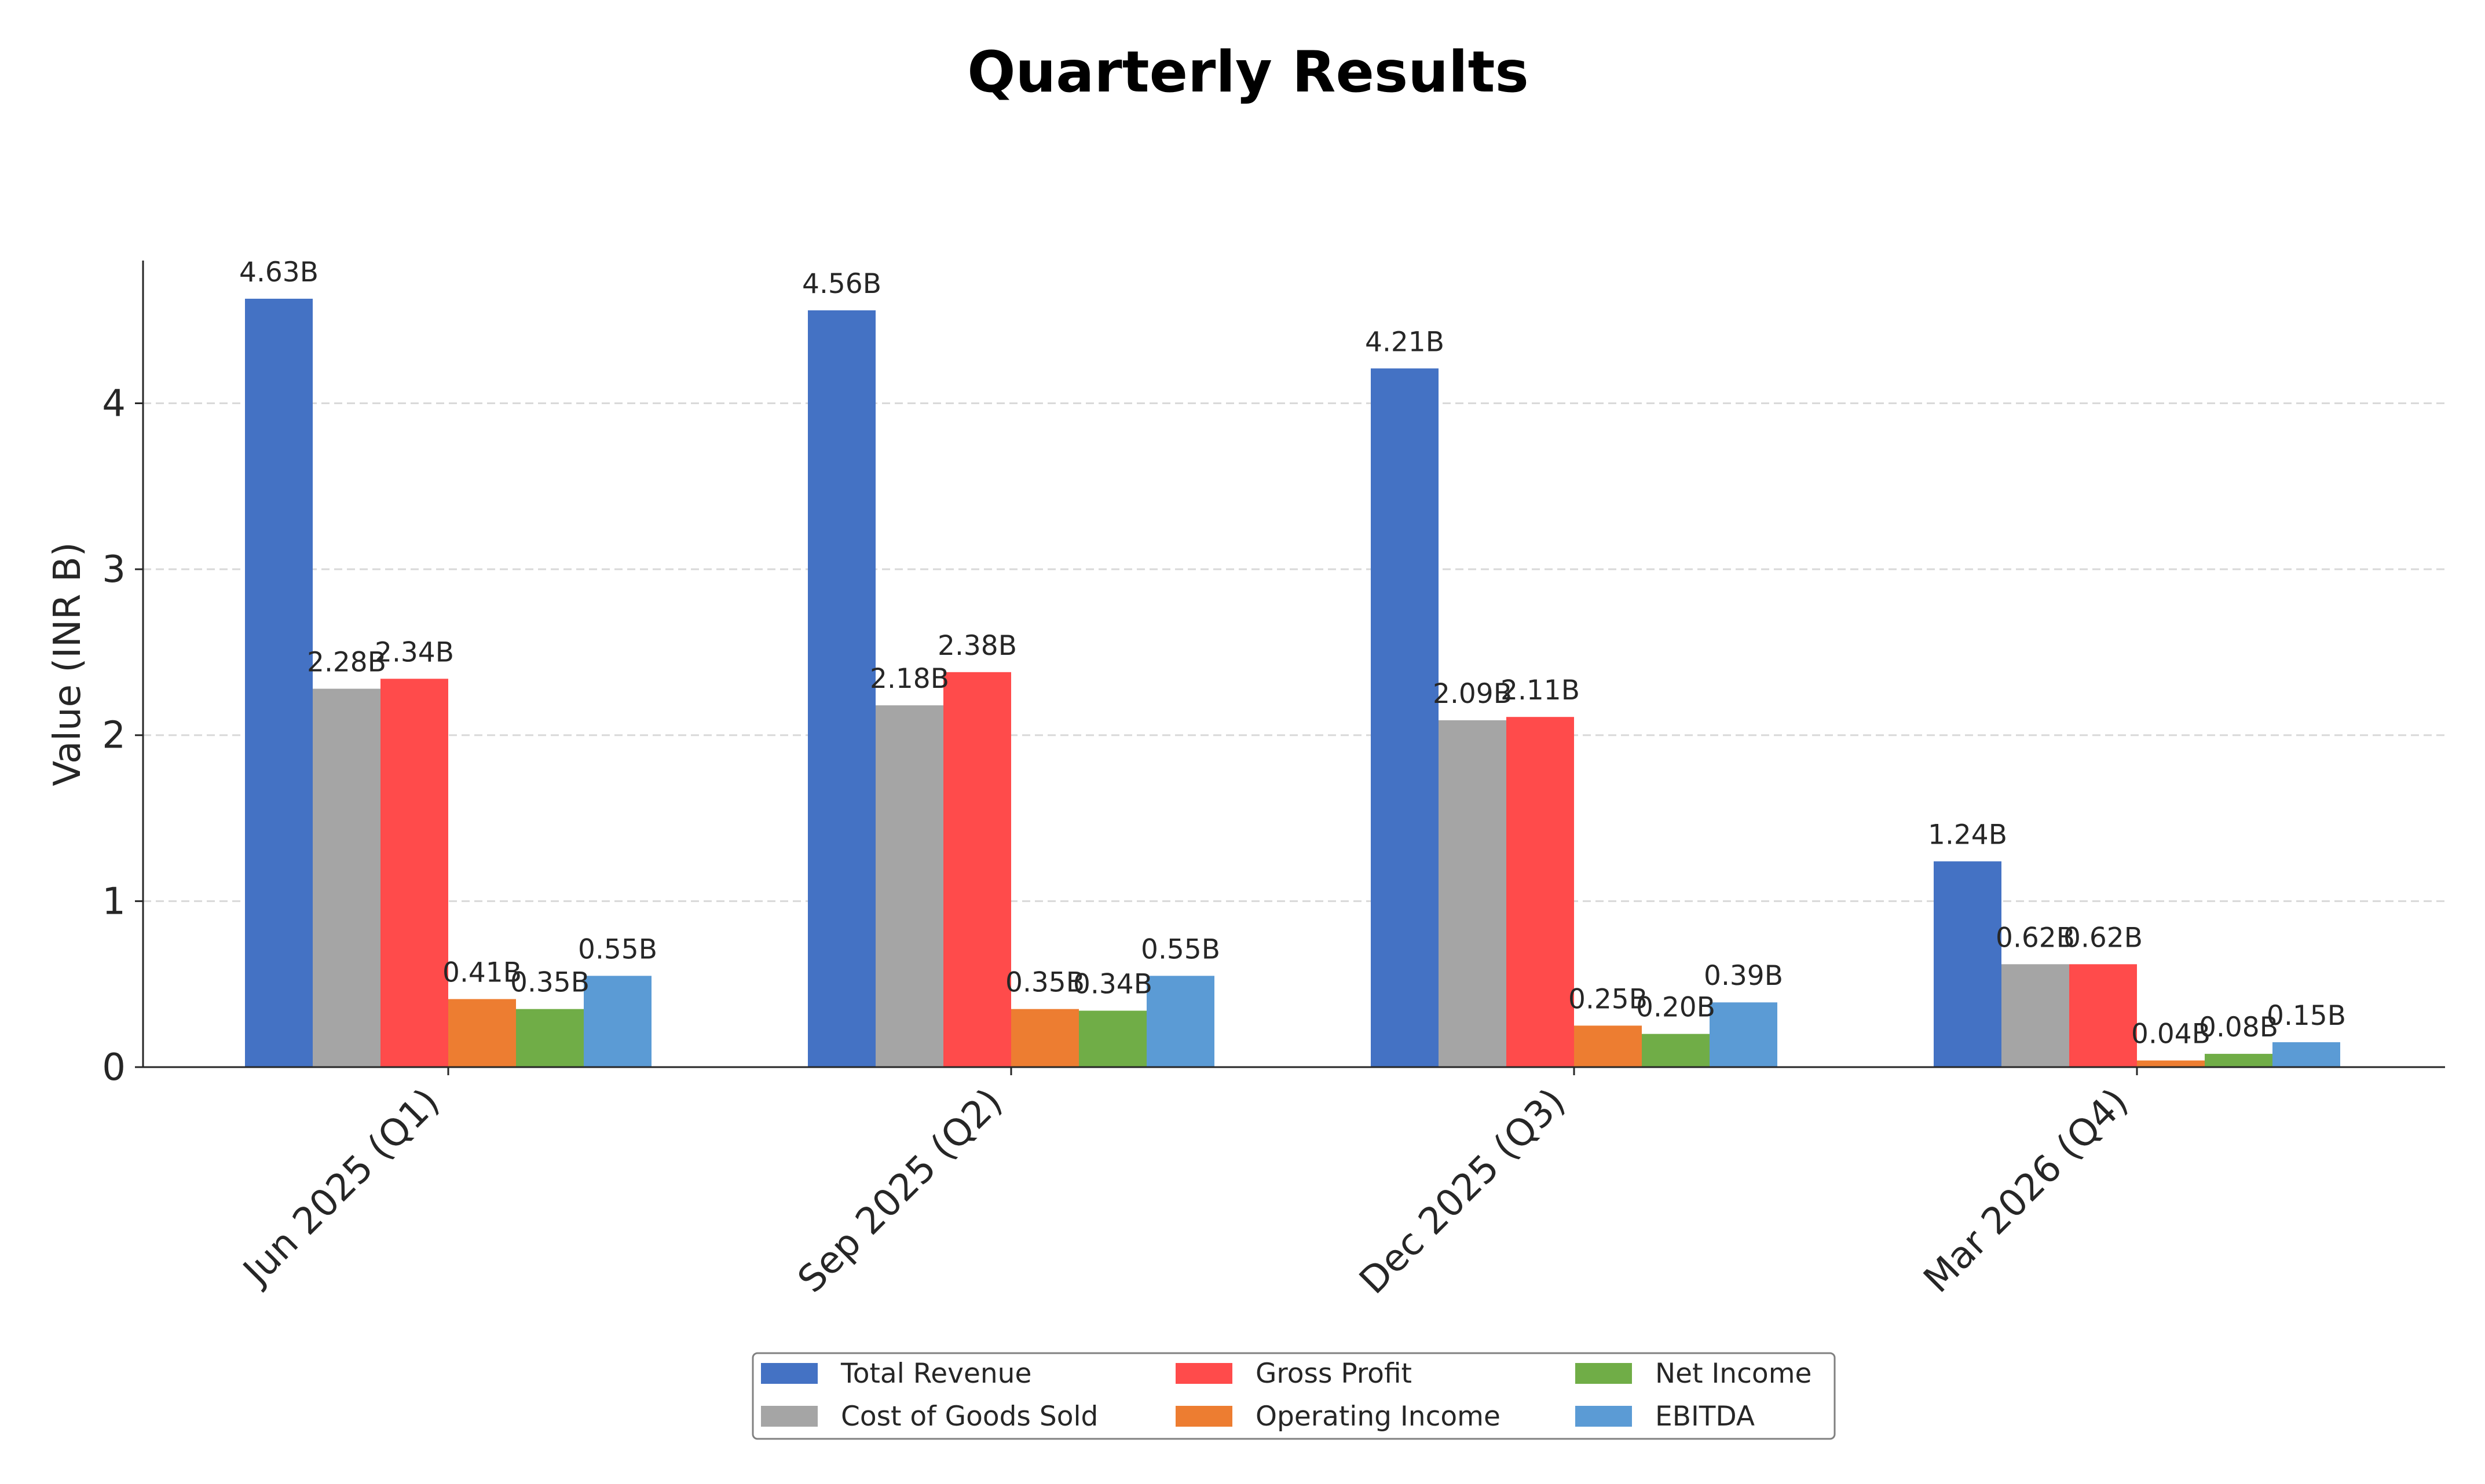 This screenshot has width=2485, height=1484. Describe the element at coordinates (1334, 1374) in the screenshot. I see `legend-label: Gross Profit` at that location.